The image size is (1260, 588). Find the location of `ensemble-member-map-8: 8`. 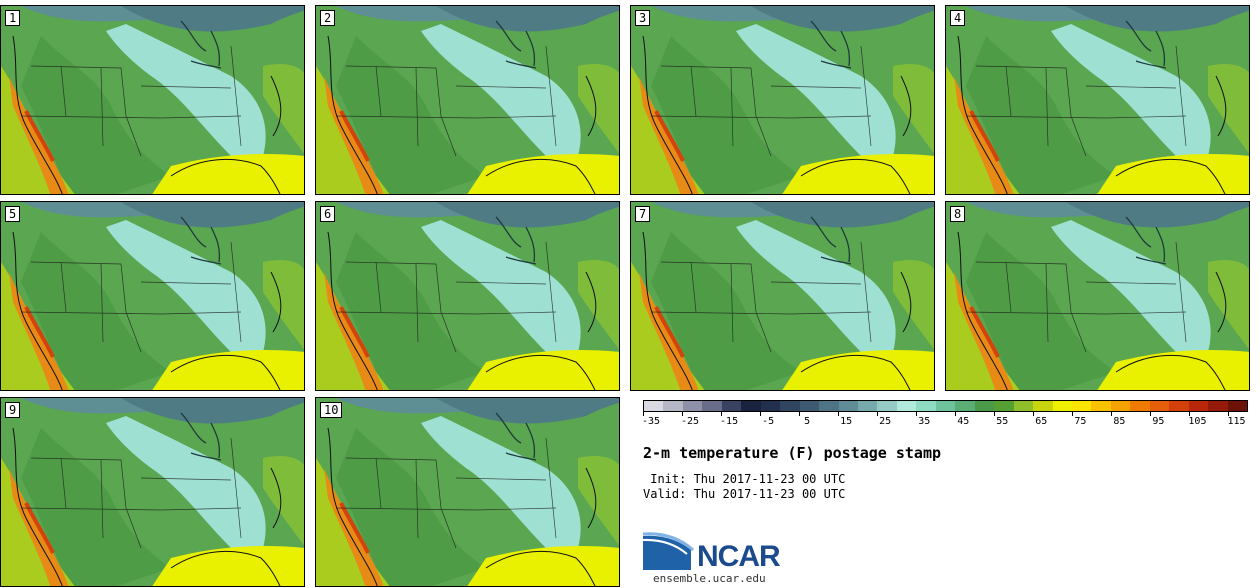

ensemble-member-map-8: 8 is located at coordinates (1097, 296).